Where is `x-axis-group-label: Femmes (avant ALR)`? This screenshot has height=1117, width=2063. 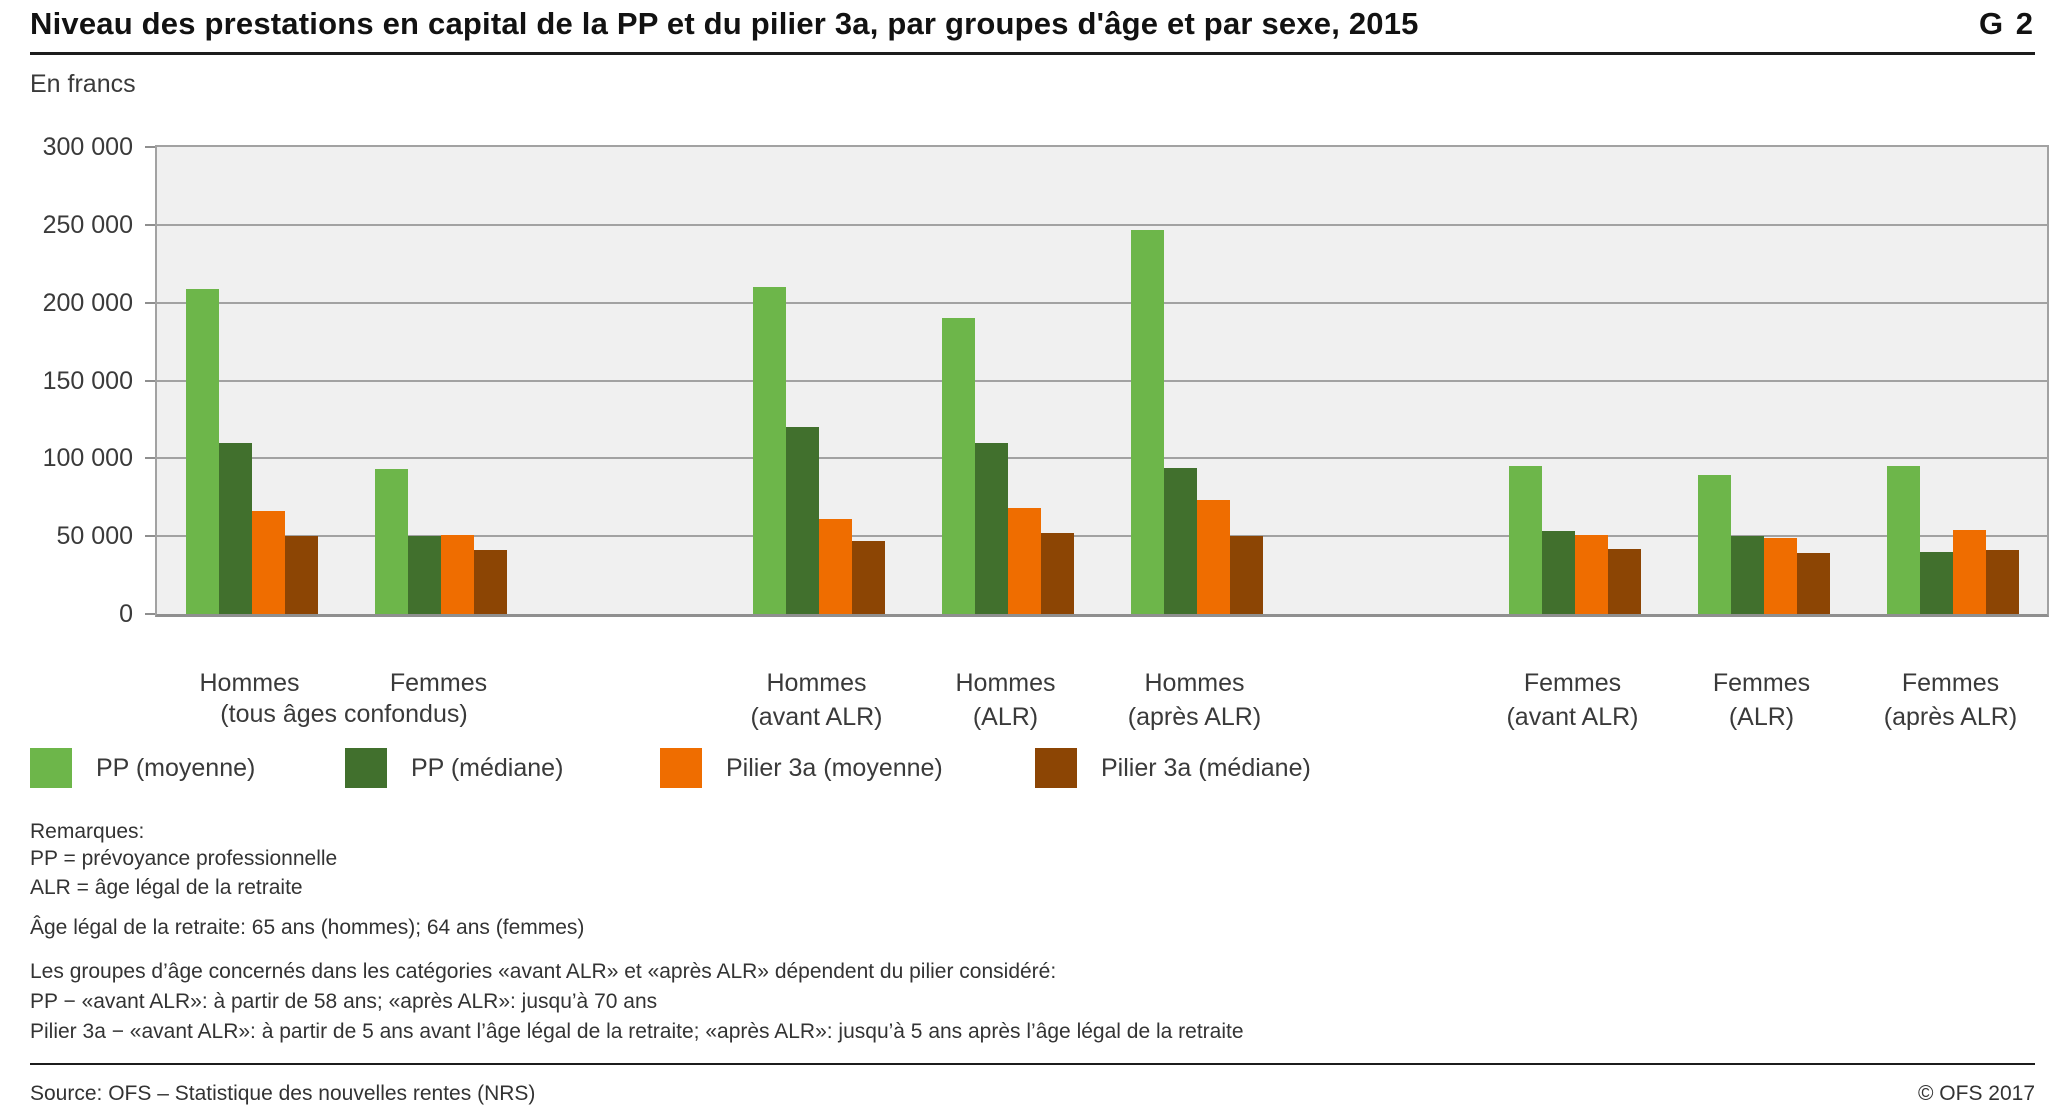
x-axis-group-label: Femmes (avant ALR) is located at coordinates (1572, 700).